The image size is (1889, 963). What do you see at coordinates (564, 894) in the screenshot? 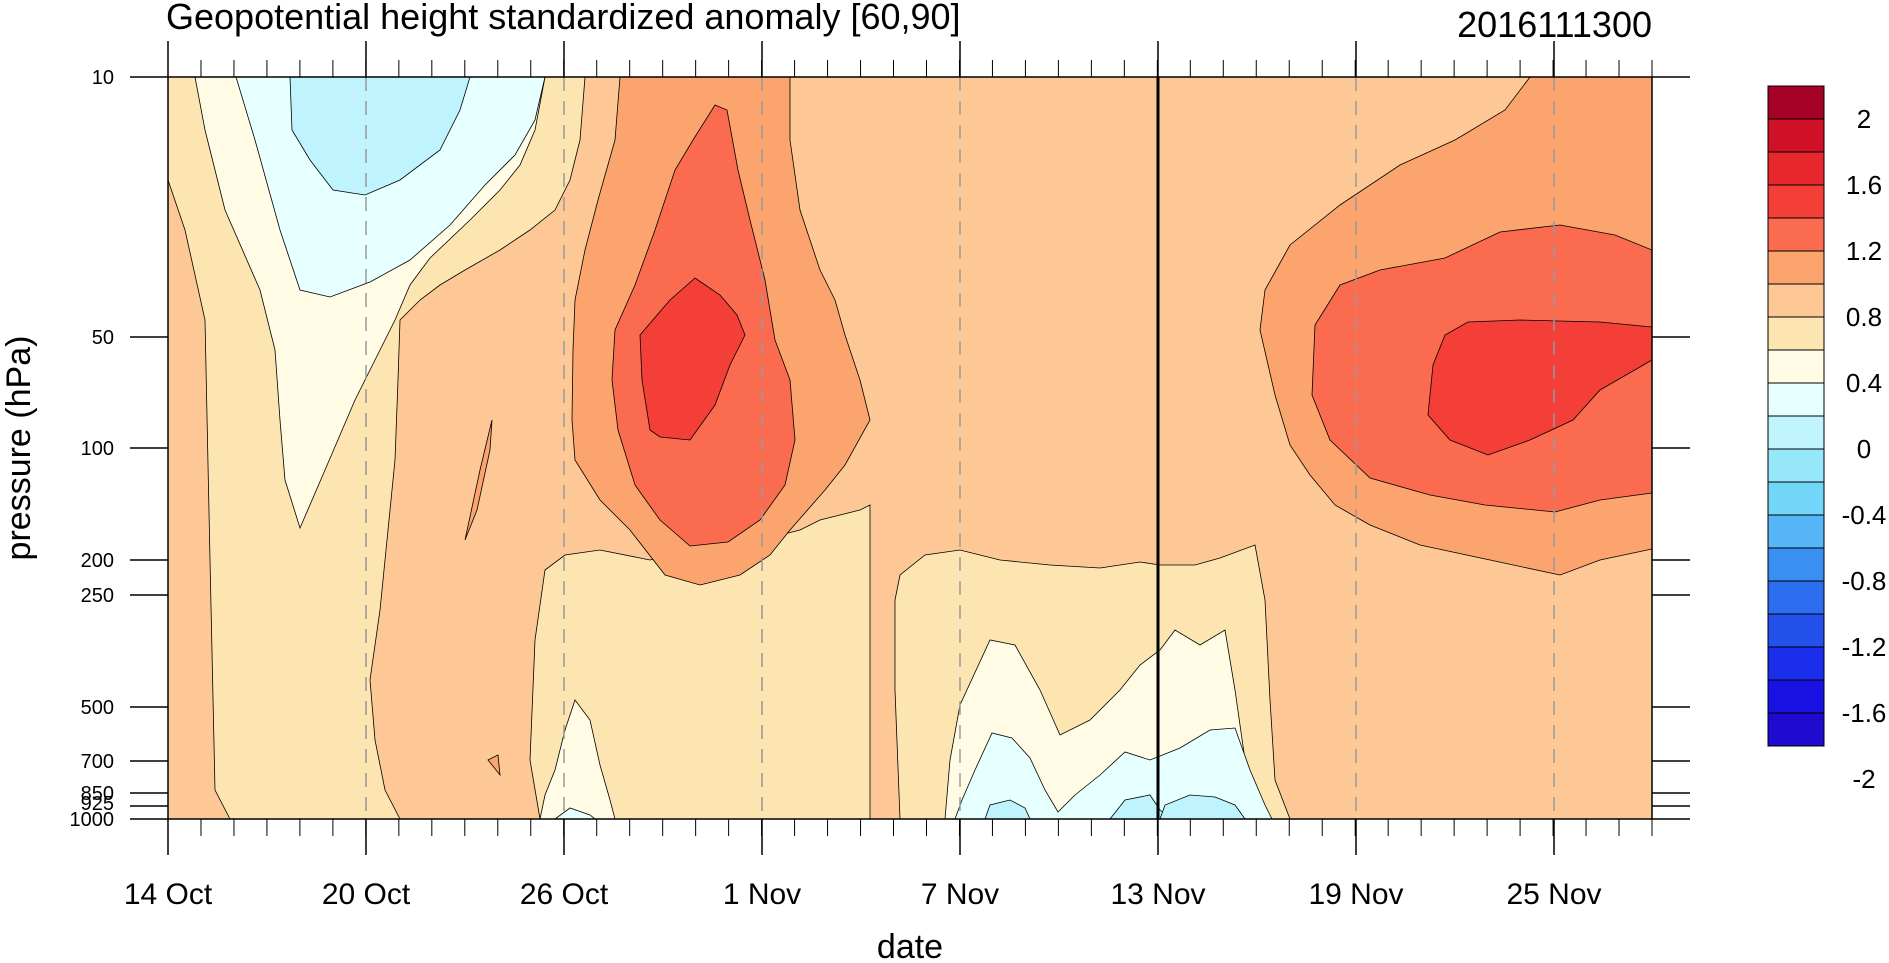
I see `x-tick-label: 26 Oct` at bounding box center [564, 894].